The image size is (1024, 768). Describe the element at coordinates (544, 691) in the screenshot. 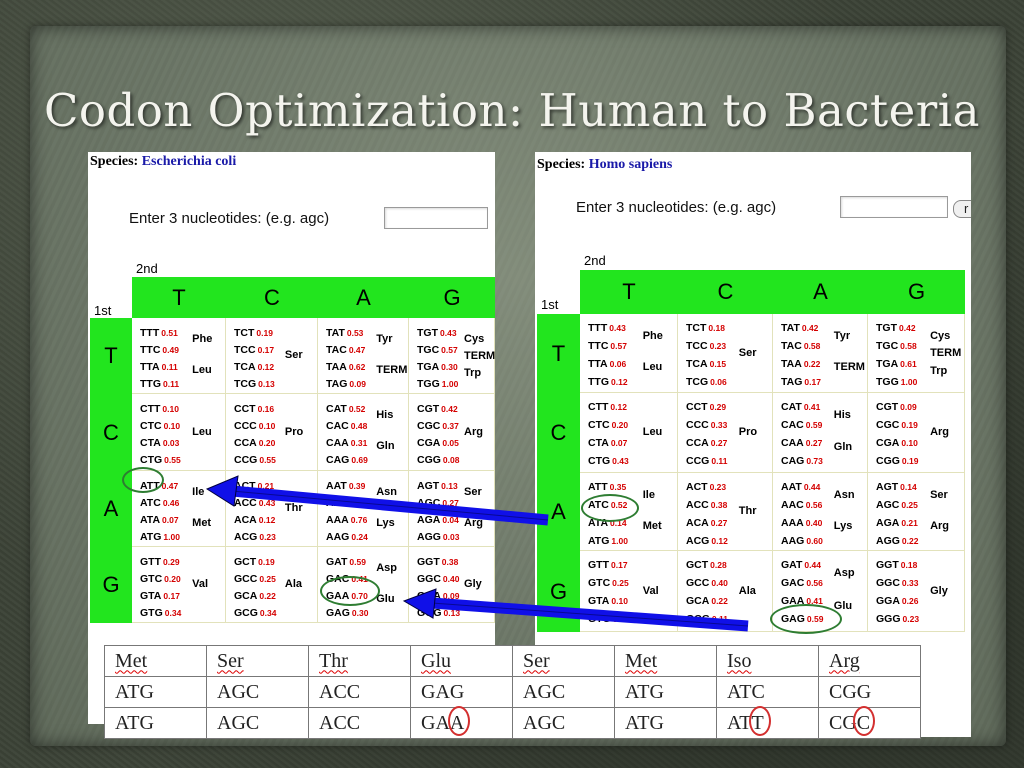

I see `codon-text: AGC` at that location.